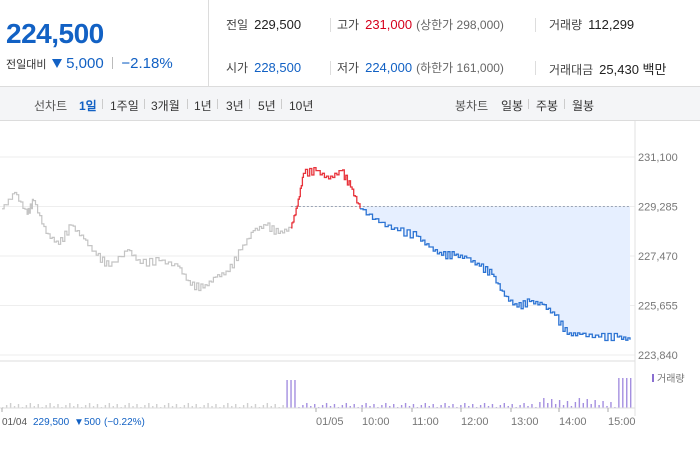  Describe the element at coordinates (165, 106) in the screenshot. I see `period-3m-tab: 3개월` at that location.